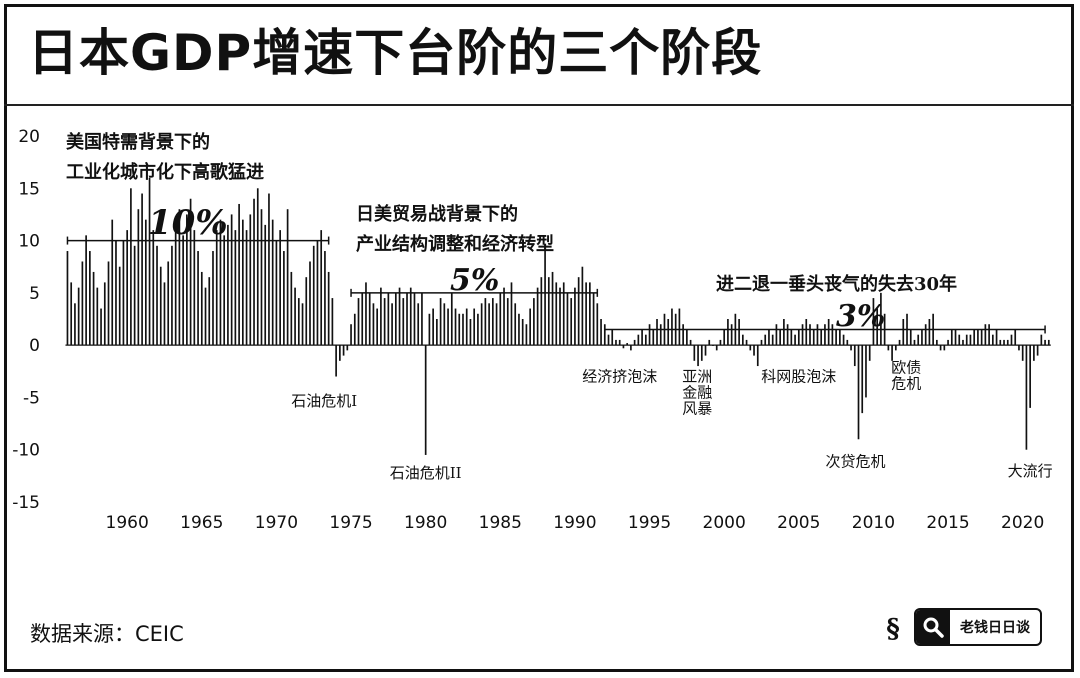  What do you see at coordinates (26, 320) in the screenshot?
I see `y-axis-ticks: 20 15 10 5 0 -5 -10 -15` at bounding box center [26, 320].